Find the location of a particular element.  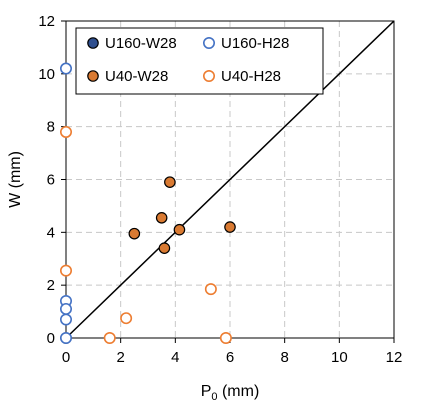

legend-box is located at coordinates (199, 61).